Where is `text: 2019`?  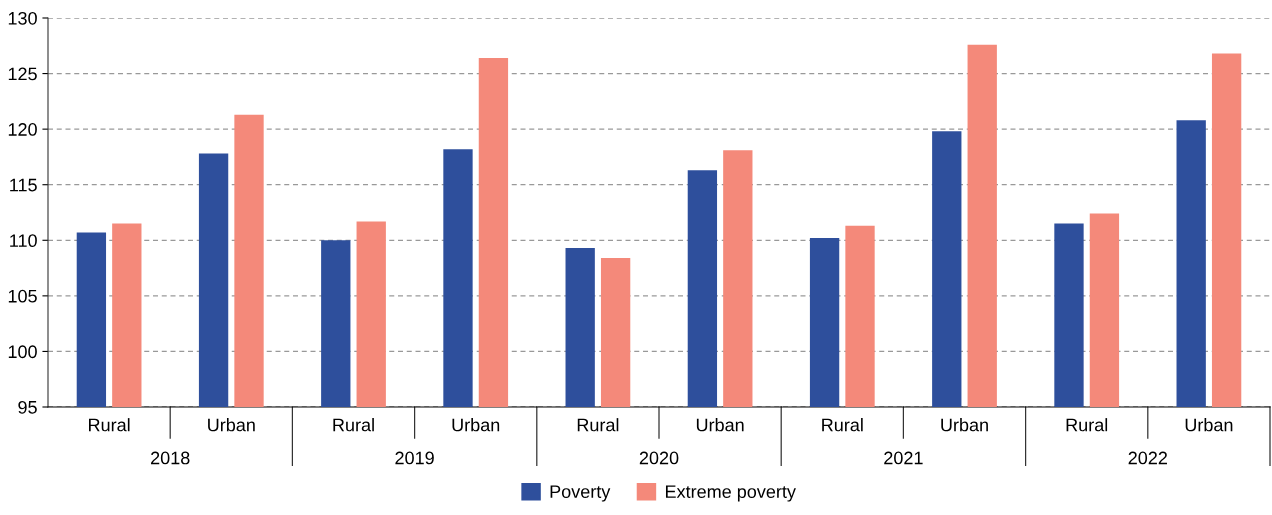
text: 2019 is located at coordinates (414, 458).